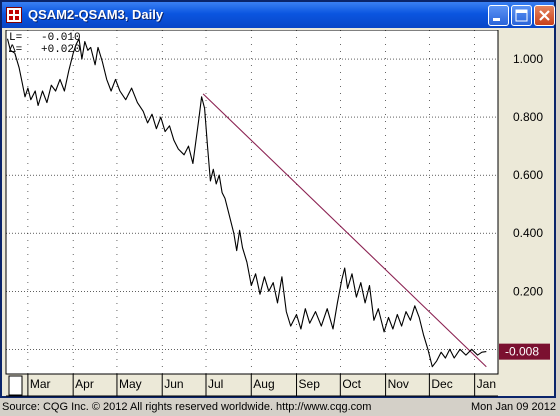 The image size is (560, 416). Describe the element at coordinates (351, 384) in the screenshot. I see `x-tick-label: Oct` at that location.